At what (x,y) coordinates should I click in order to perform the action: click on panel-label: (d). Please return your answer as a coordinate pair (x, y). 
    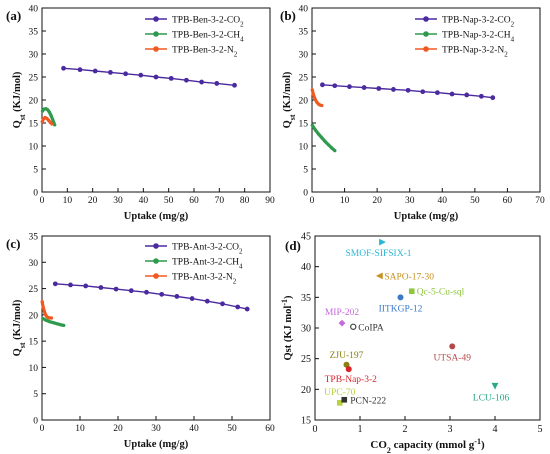
    Looking at the image, I should click on (293, 245).